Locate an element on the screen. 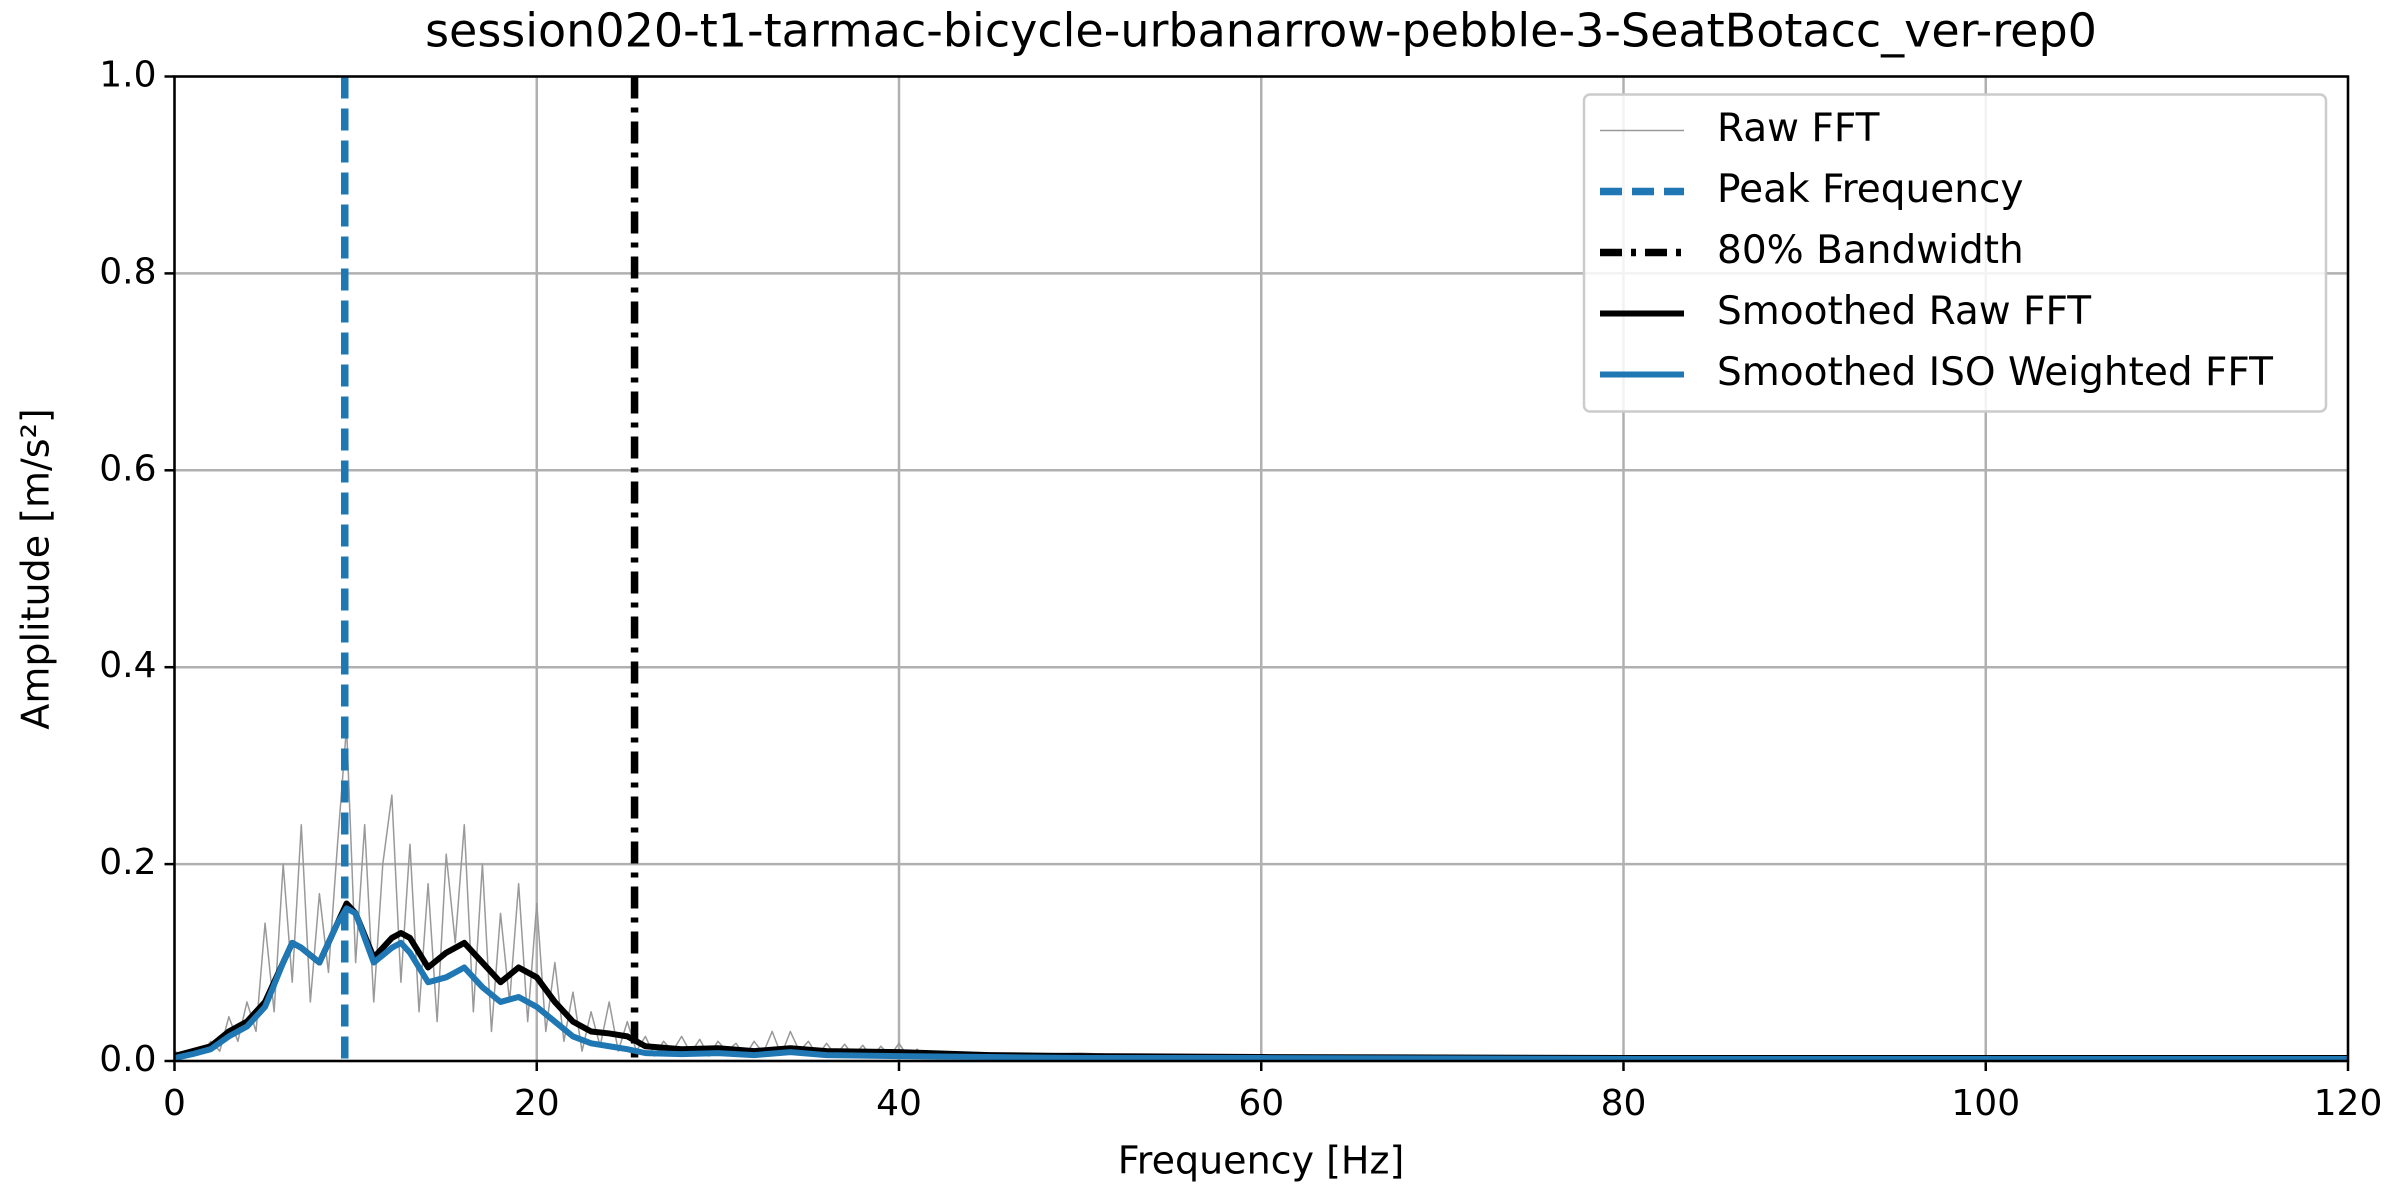 The image size is (2400, 1200). x-tick-label: 60 is located at coordinates (1261, 1103).